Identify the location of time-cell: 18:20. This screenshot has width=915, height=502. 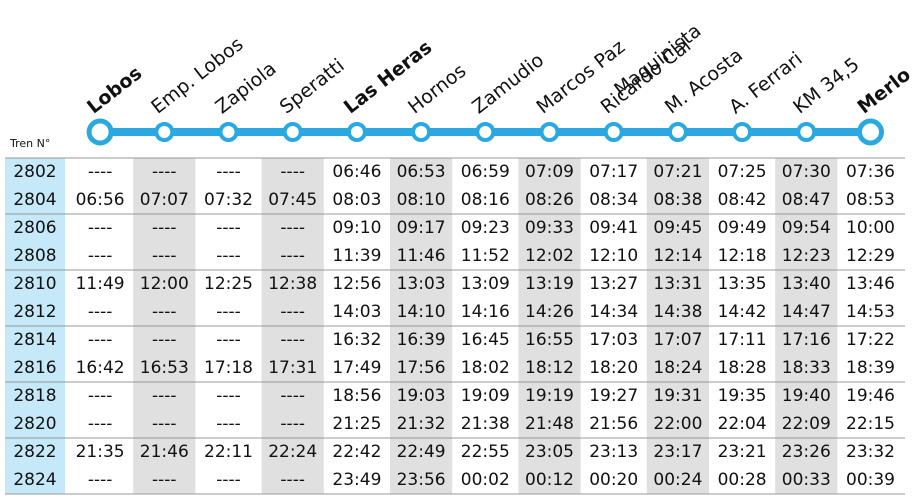
(613, 368).